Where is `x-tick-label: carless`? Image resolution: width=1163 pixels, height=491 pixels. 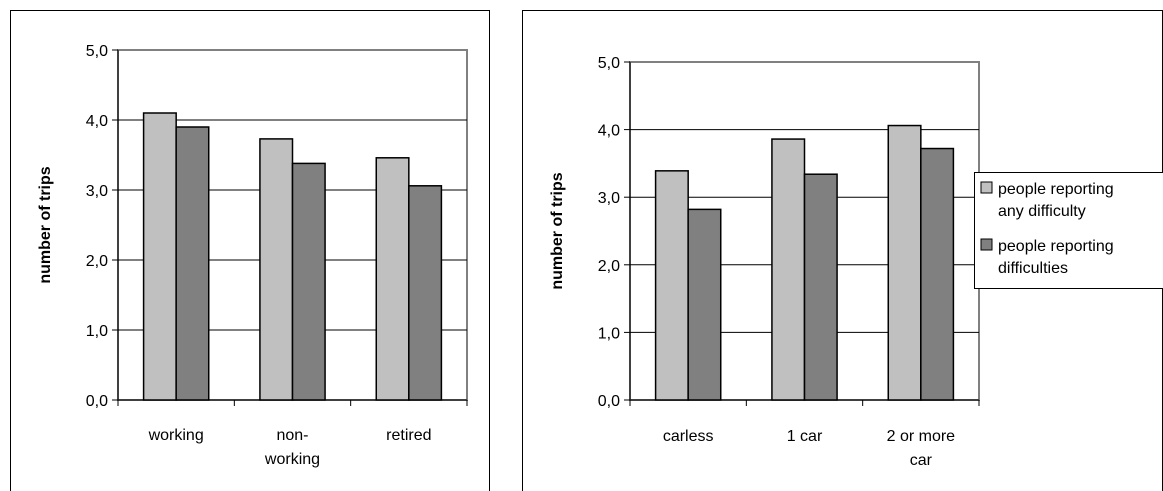 x-tick-label: carless is located at coordinates (688, 436).